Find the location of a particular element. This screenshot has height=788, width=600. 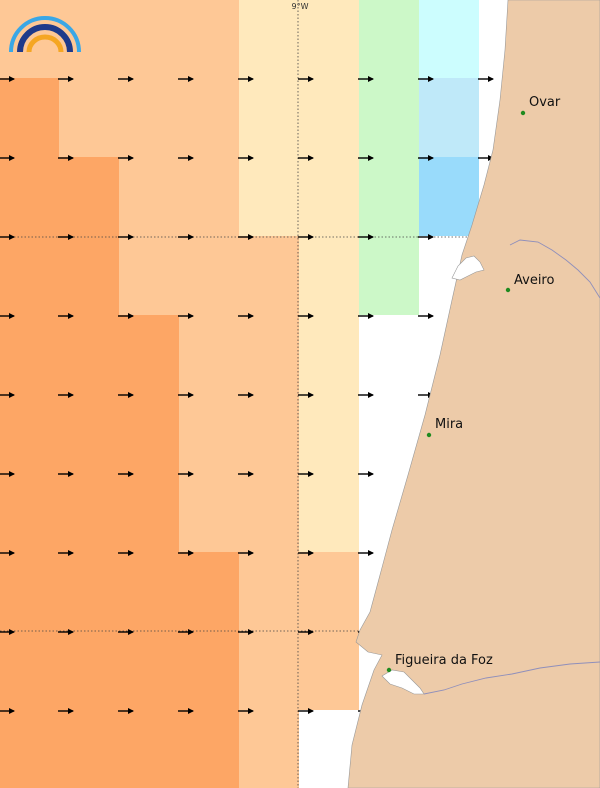

mondego-estuary is located at coordinates (403, 682).